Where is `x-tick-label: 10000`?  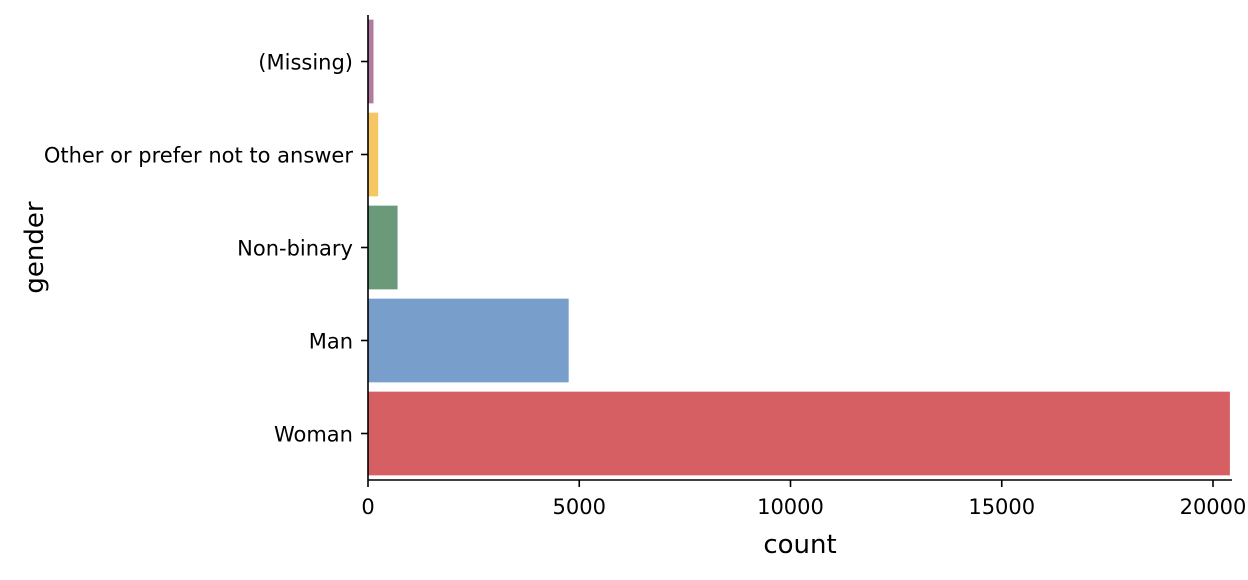
x-tick-label: 10000 is located at coordinates (790, 507).